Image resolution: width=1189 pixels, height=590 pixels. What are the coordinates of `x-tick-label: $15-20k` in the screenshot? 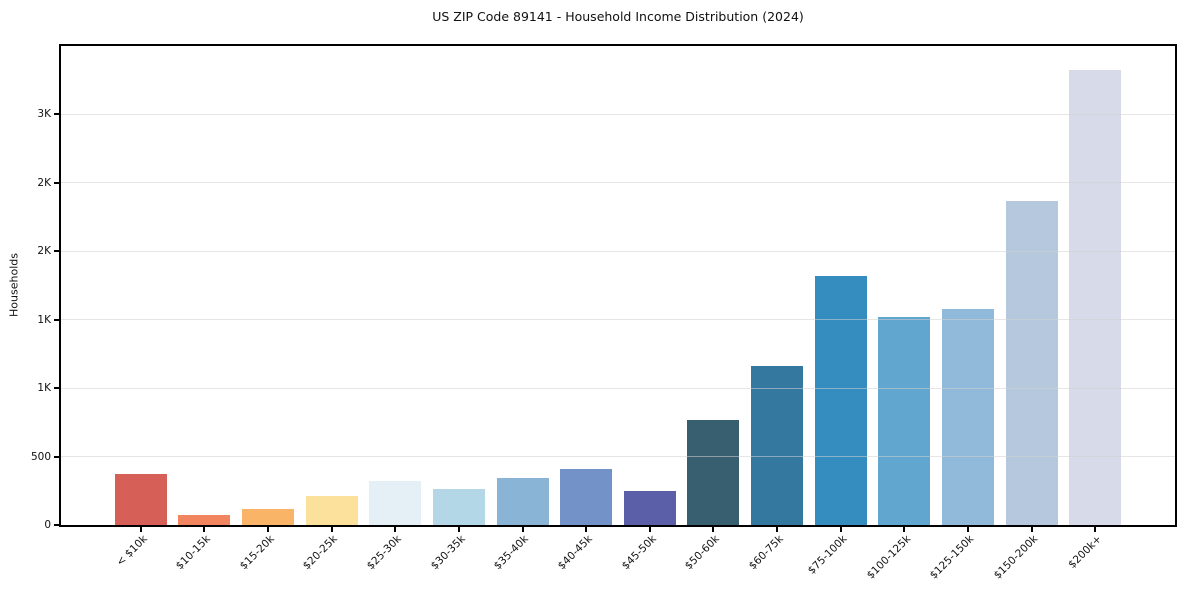 It's located at (257, 553).